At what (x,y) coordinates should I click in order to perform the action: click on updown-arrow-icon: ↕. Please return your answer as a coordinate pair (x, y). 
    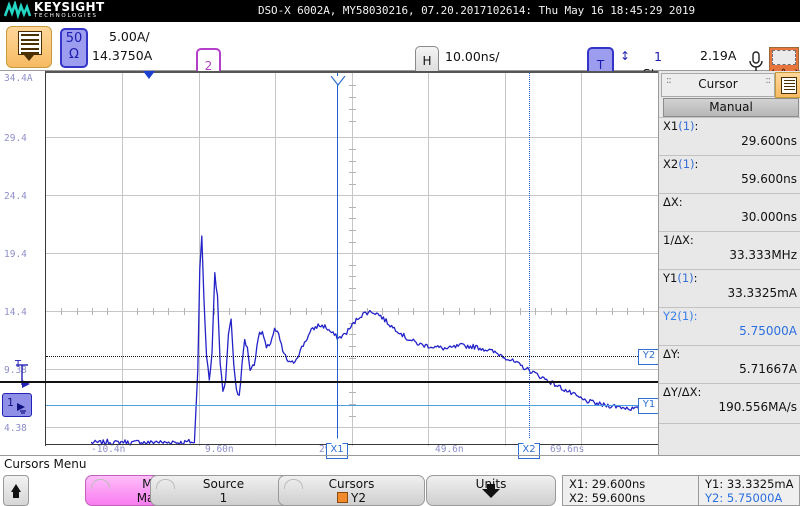
    Looking at the image, I should click on (625, 56).